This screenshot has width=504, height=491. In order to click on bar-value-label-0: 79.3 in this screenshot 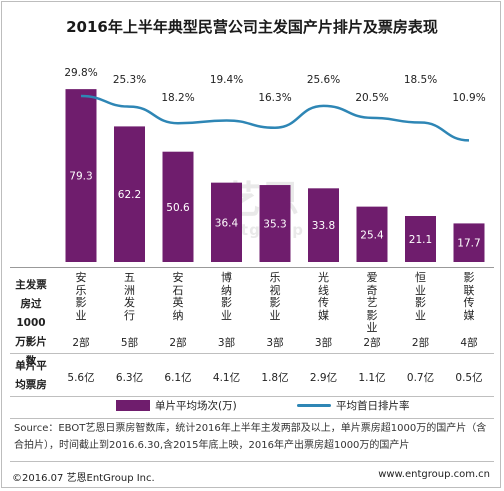, I will do `click(80, 177)`.